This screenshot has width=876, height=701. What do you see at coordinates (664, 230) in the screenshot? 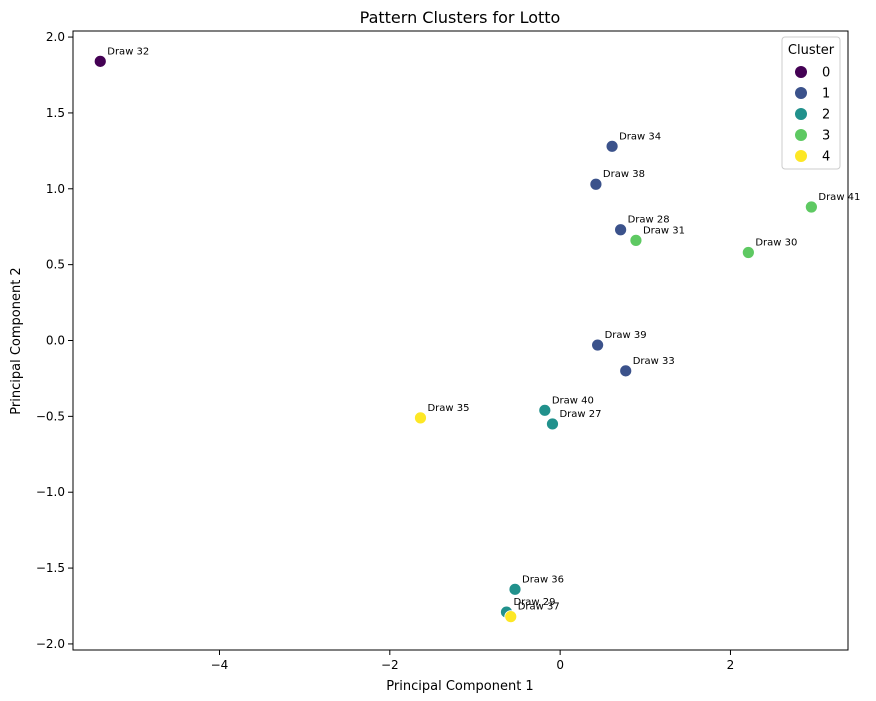
I see `point-label: Draw 31` at bounding box center [664, 230].